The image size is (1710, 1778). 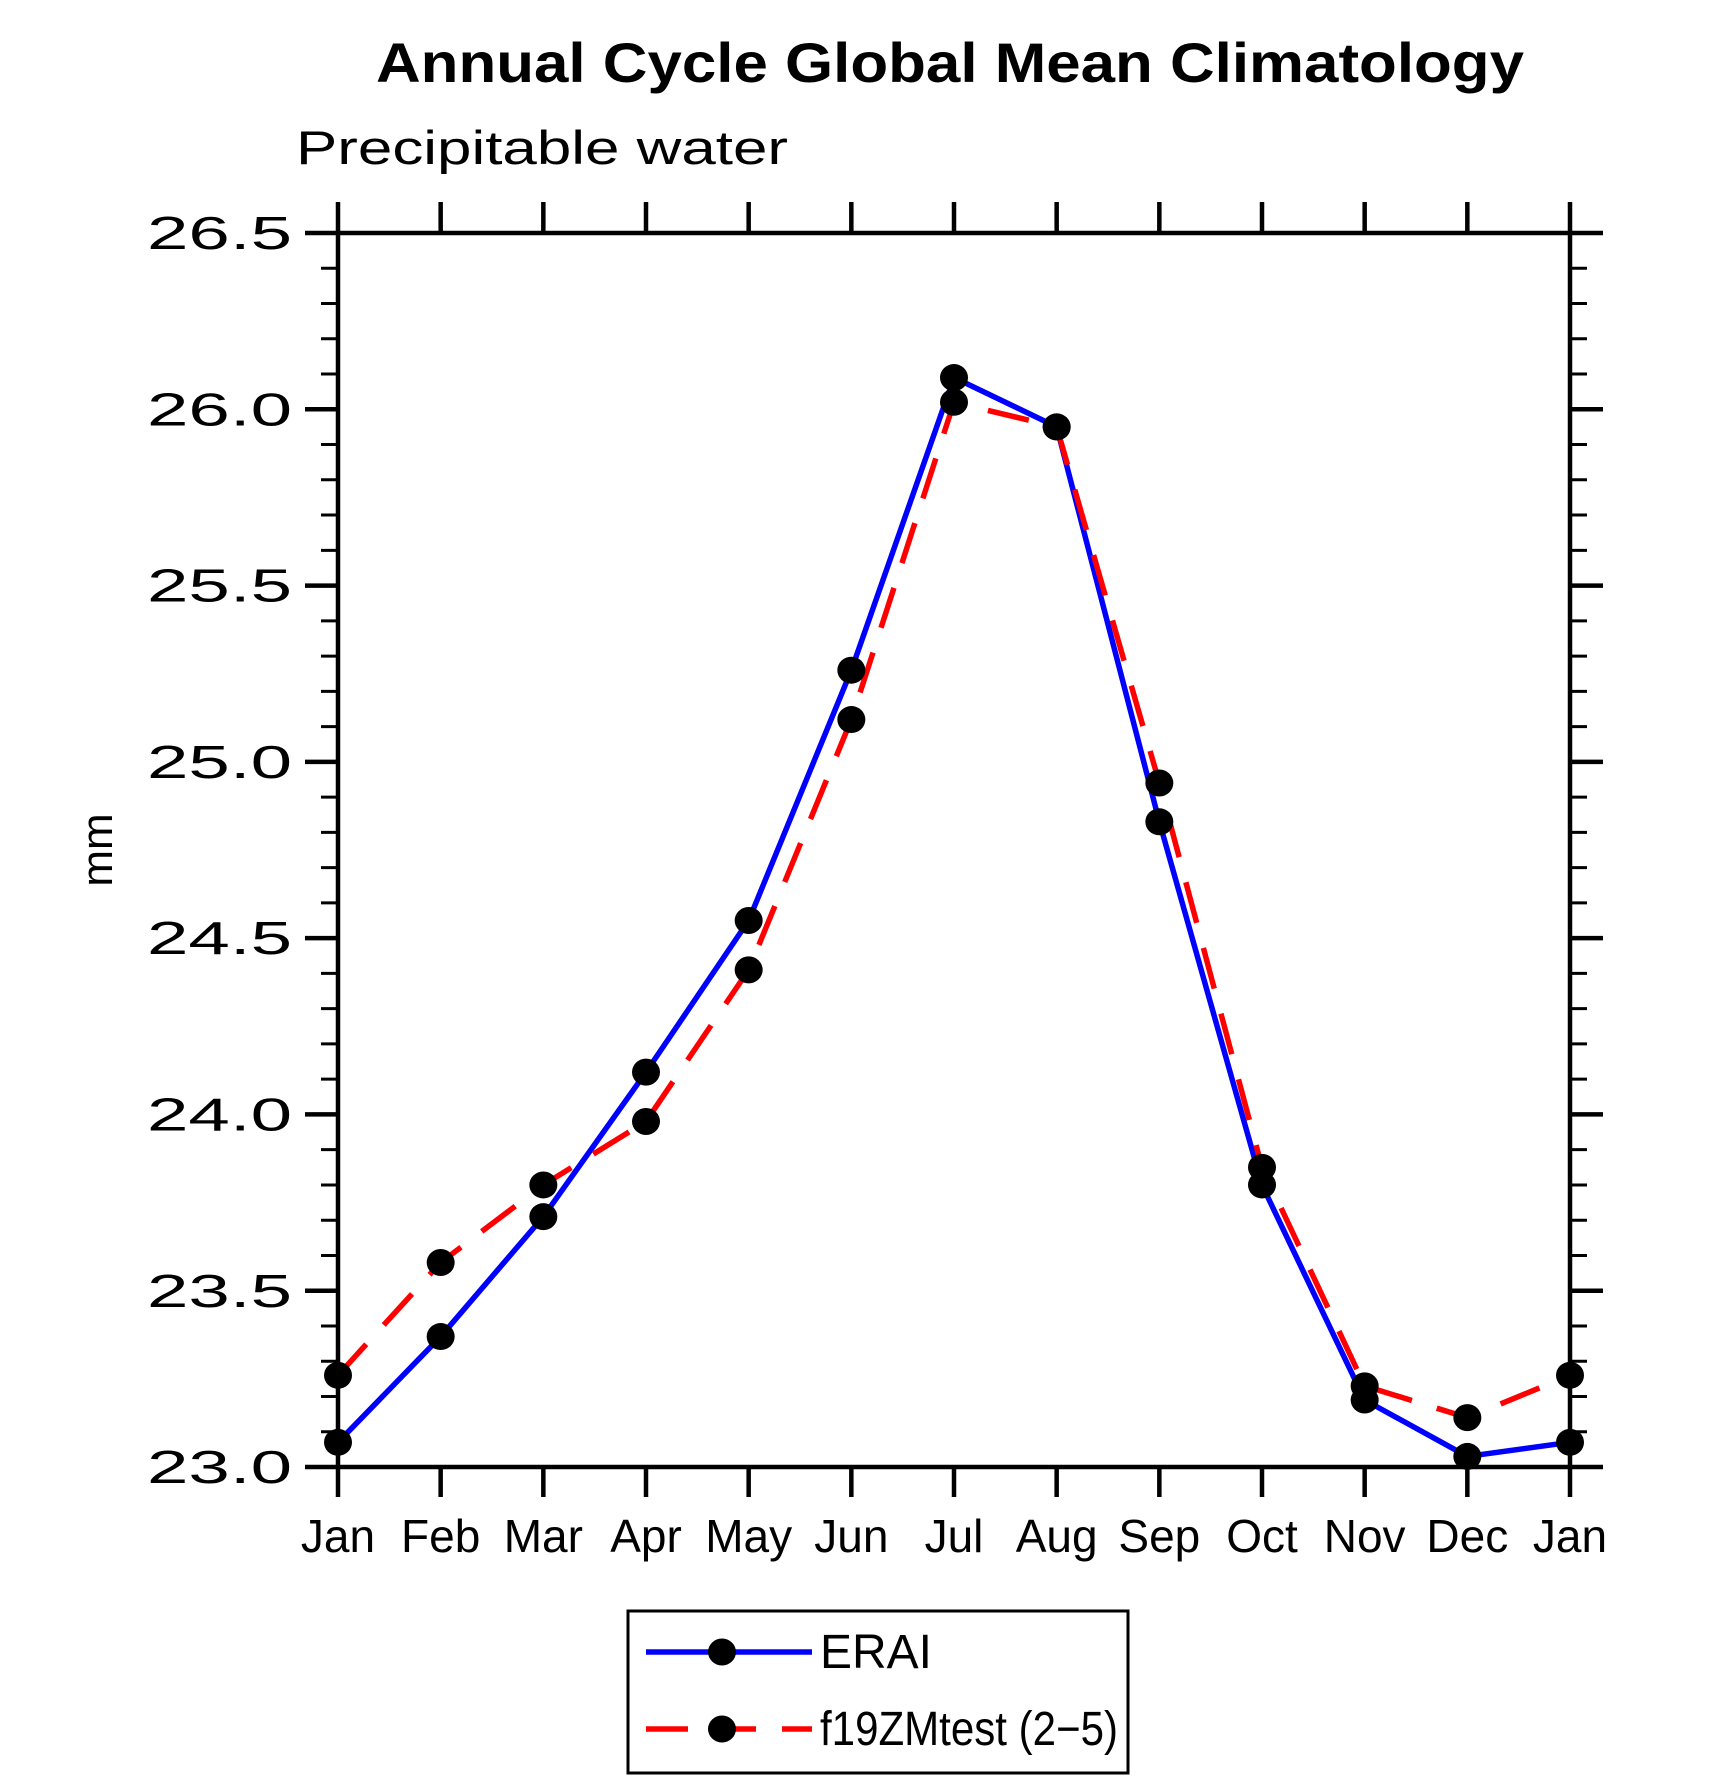 What do you see at coordinates (219, 938) in the screenshot?
I see `y-tick-label: 24.5` at bounding box center [219, 938].